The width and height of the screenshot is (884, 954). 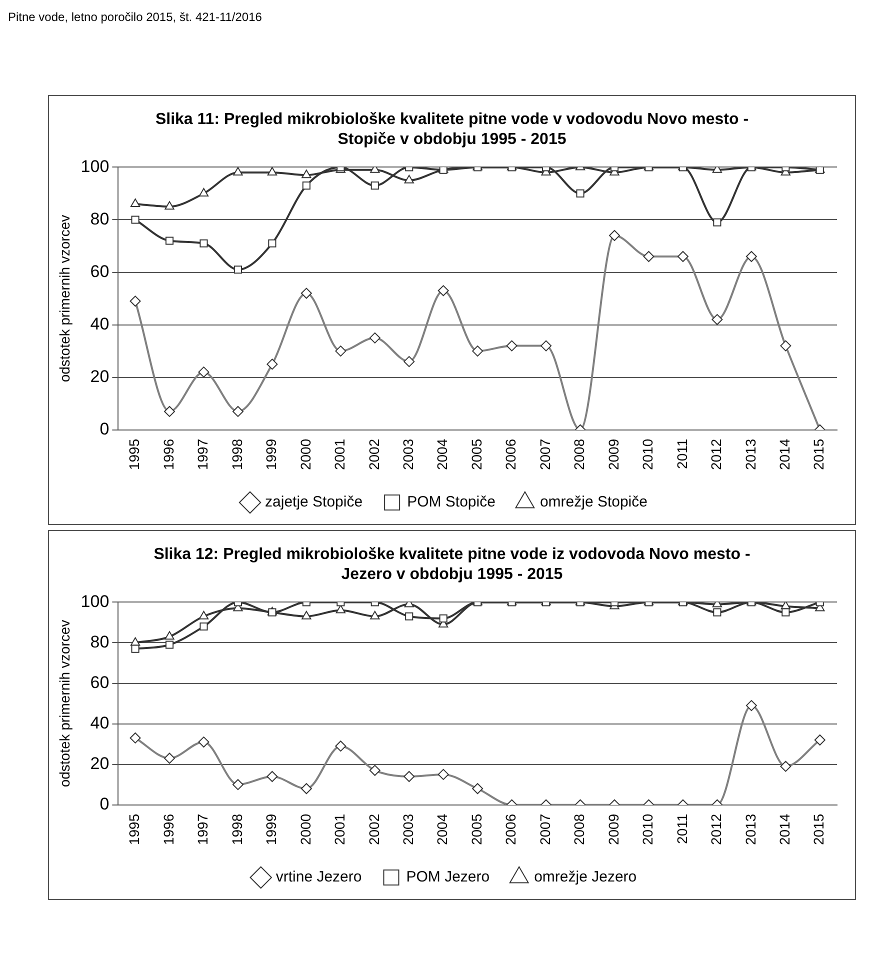 I want to click on legend-label: omrežje Jezero, so click(x=585, y=877).